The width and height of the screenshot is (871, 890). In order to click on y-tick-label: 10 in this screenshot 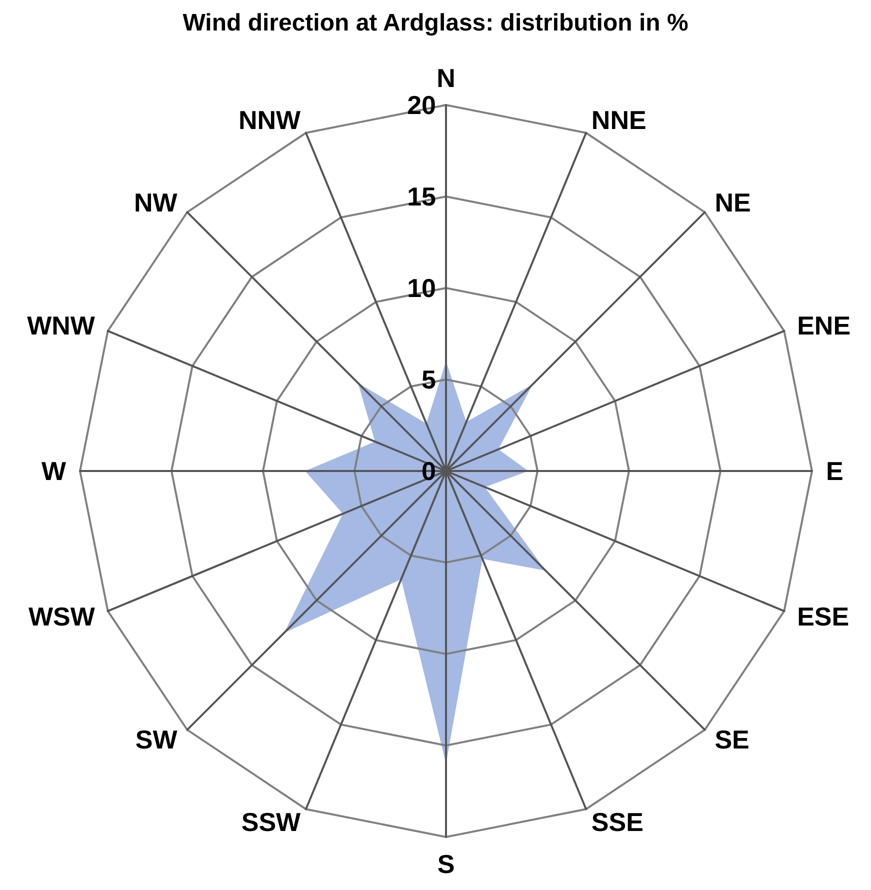, I will do `click(421, 288)`.